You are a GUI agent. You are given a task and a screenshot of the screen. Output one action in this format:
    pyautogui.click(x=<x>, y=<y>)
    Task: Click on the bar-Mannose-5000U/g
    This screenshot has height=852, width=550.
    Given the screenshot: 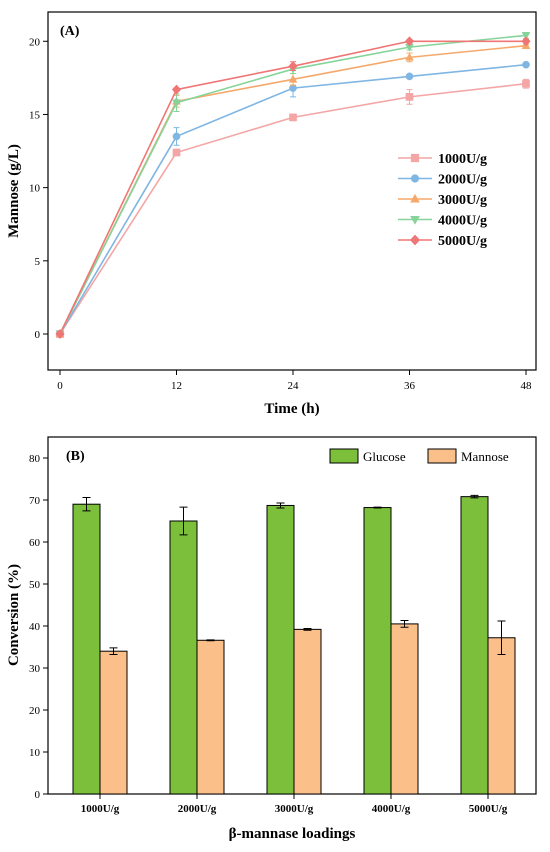 What is the action you would take?
    pyautogui.click(x=501, y=716)
    